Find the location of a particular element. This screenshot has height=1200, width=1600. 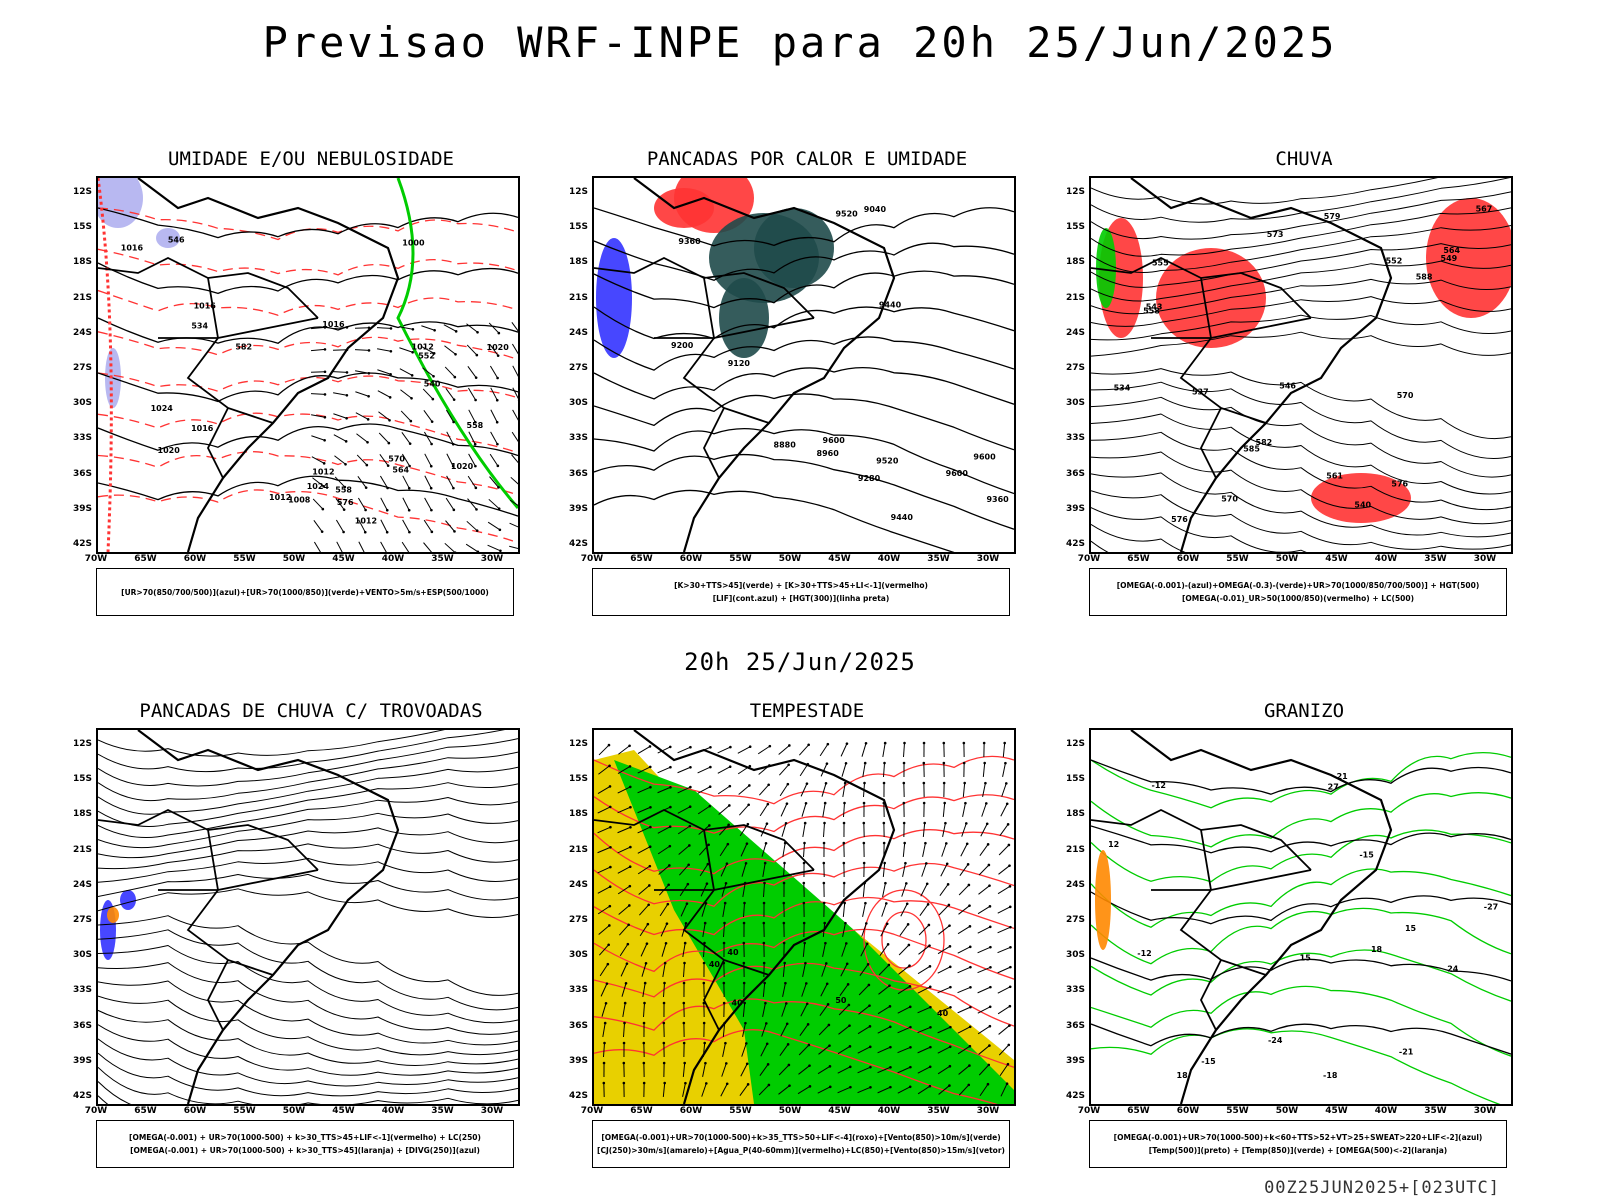

lat-tick-label: 21S is located at coordinates (82, 297).